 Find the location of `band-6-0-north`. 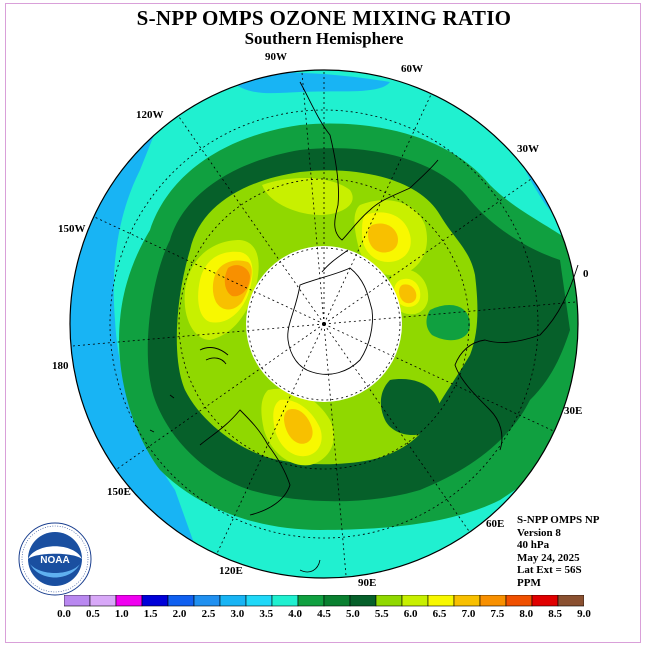

band-6-0-north is located at coordinates (307, 196).